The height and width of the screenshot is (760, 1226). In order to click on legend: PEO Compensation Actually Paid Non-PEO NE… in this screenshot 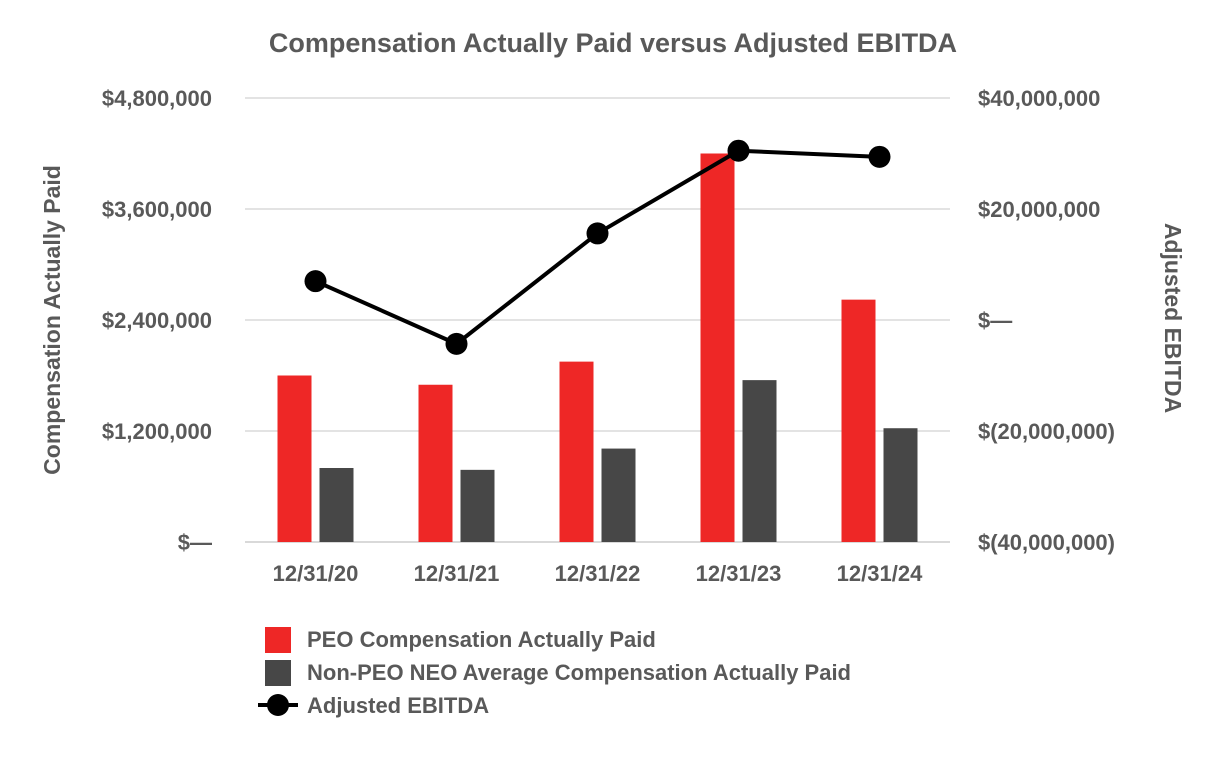, I will do `click(554, 672)`.